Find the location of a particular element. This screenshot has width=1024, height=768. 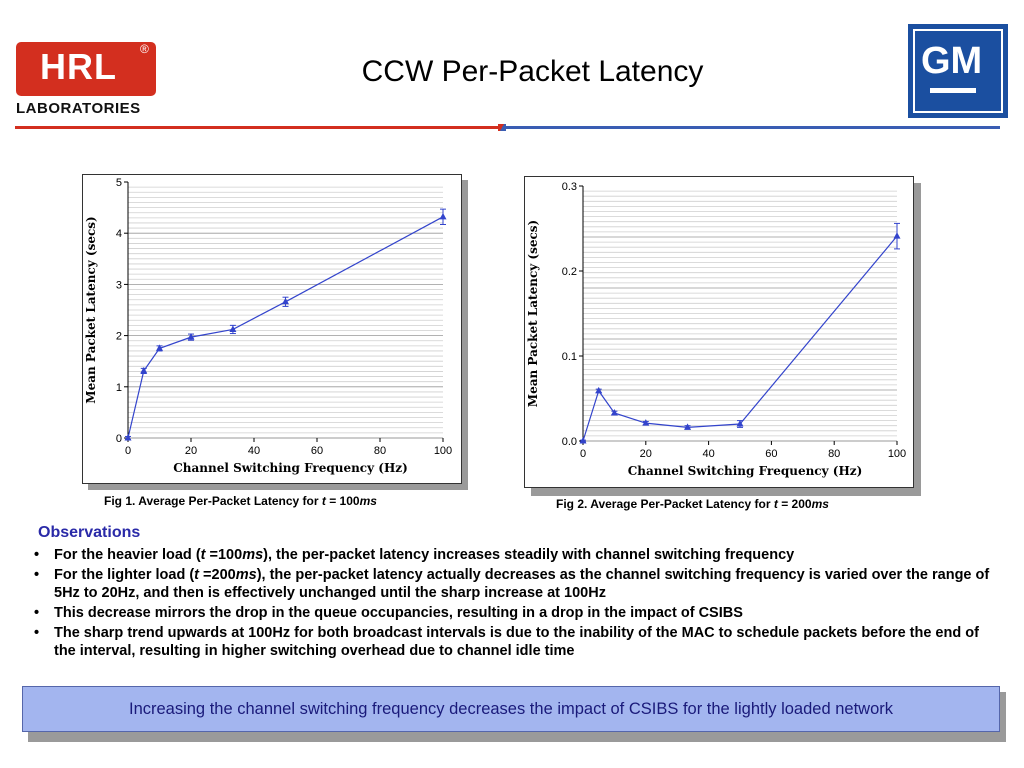

page-title: CCW Per-Packet Latency is located at coordinates (532, 71).